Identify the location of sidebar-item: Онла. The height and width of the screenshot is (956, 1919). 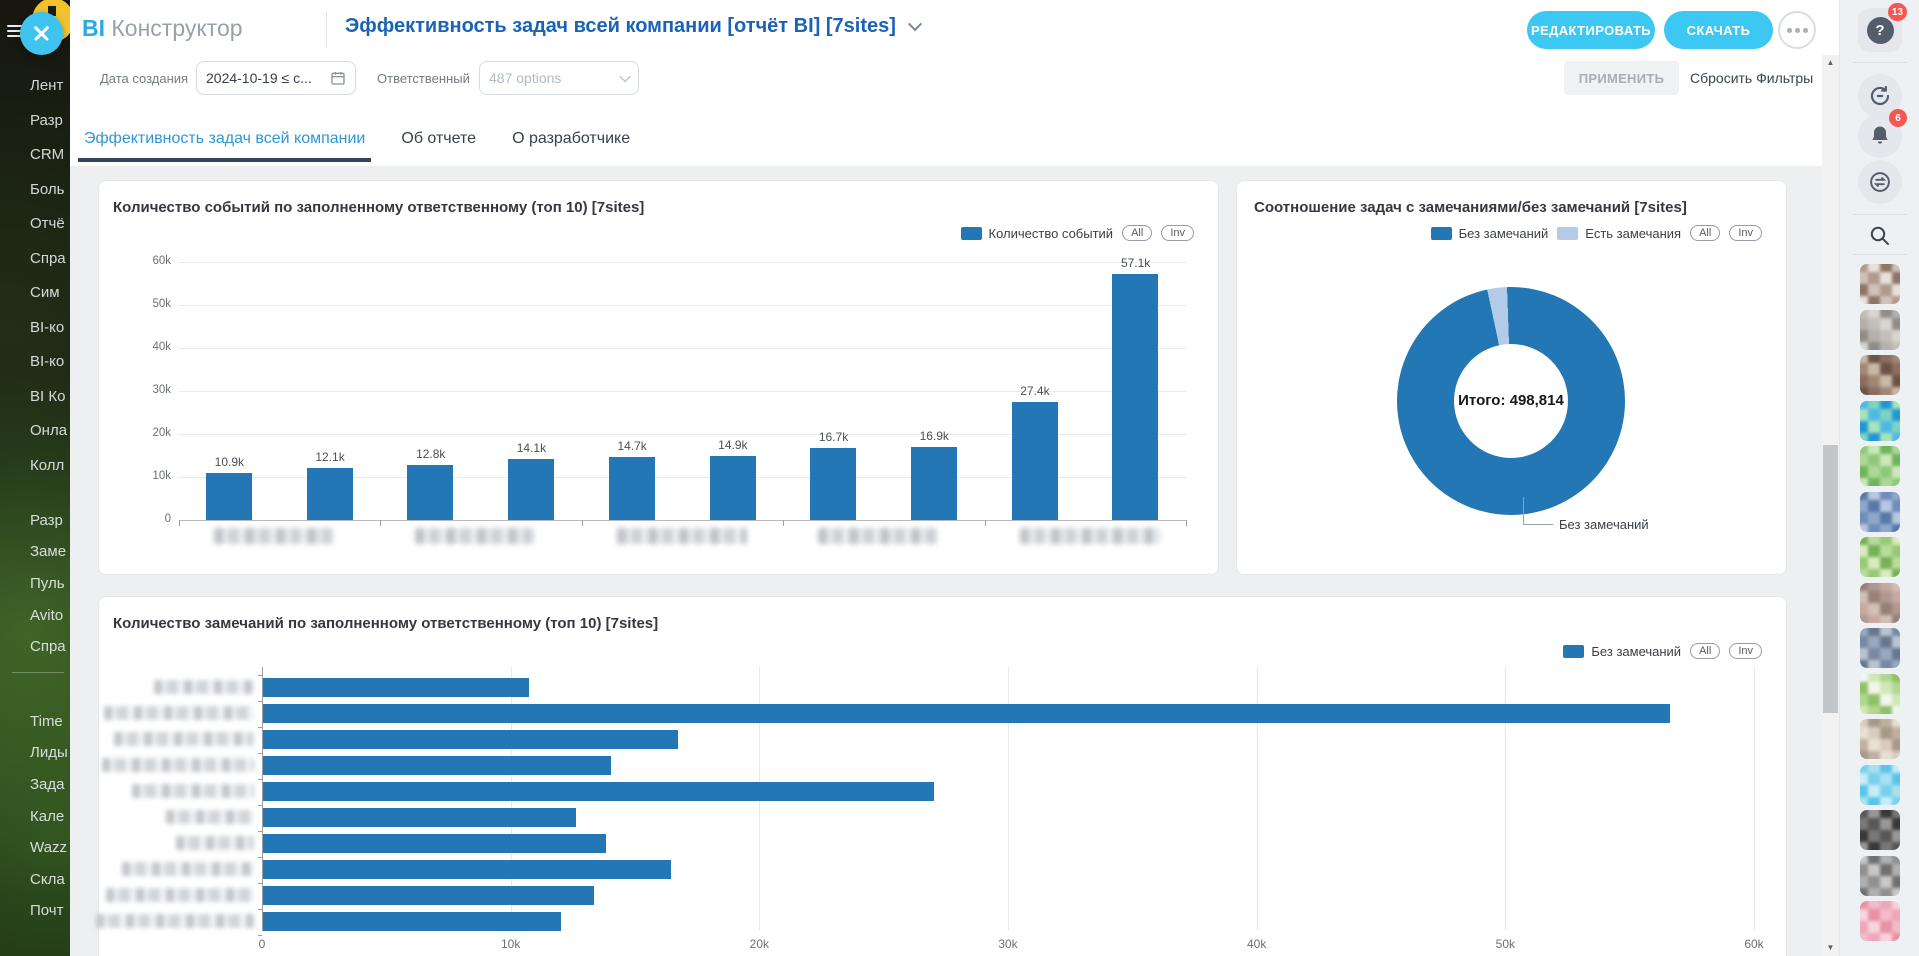
(49, 430).